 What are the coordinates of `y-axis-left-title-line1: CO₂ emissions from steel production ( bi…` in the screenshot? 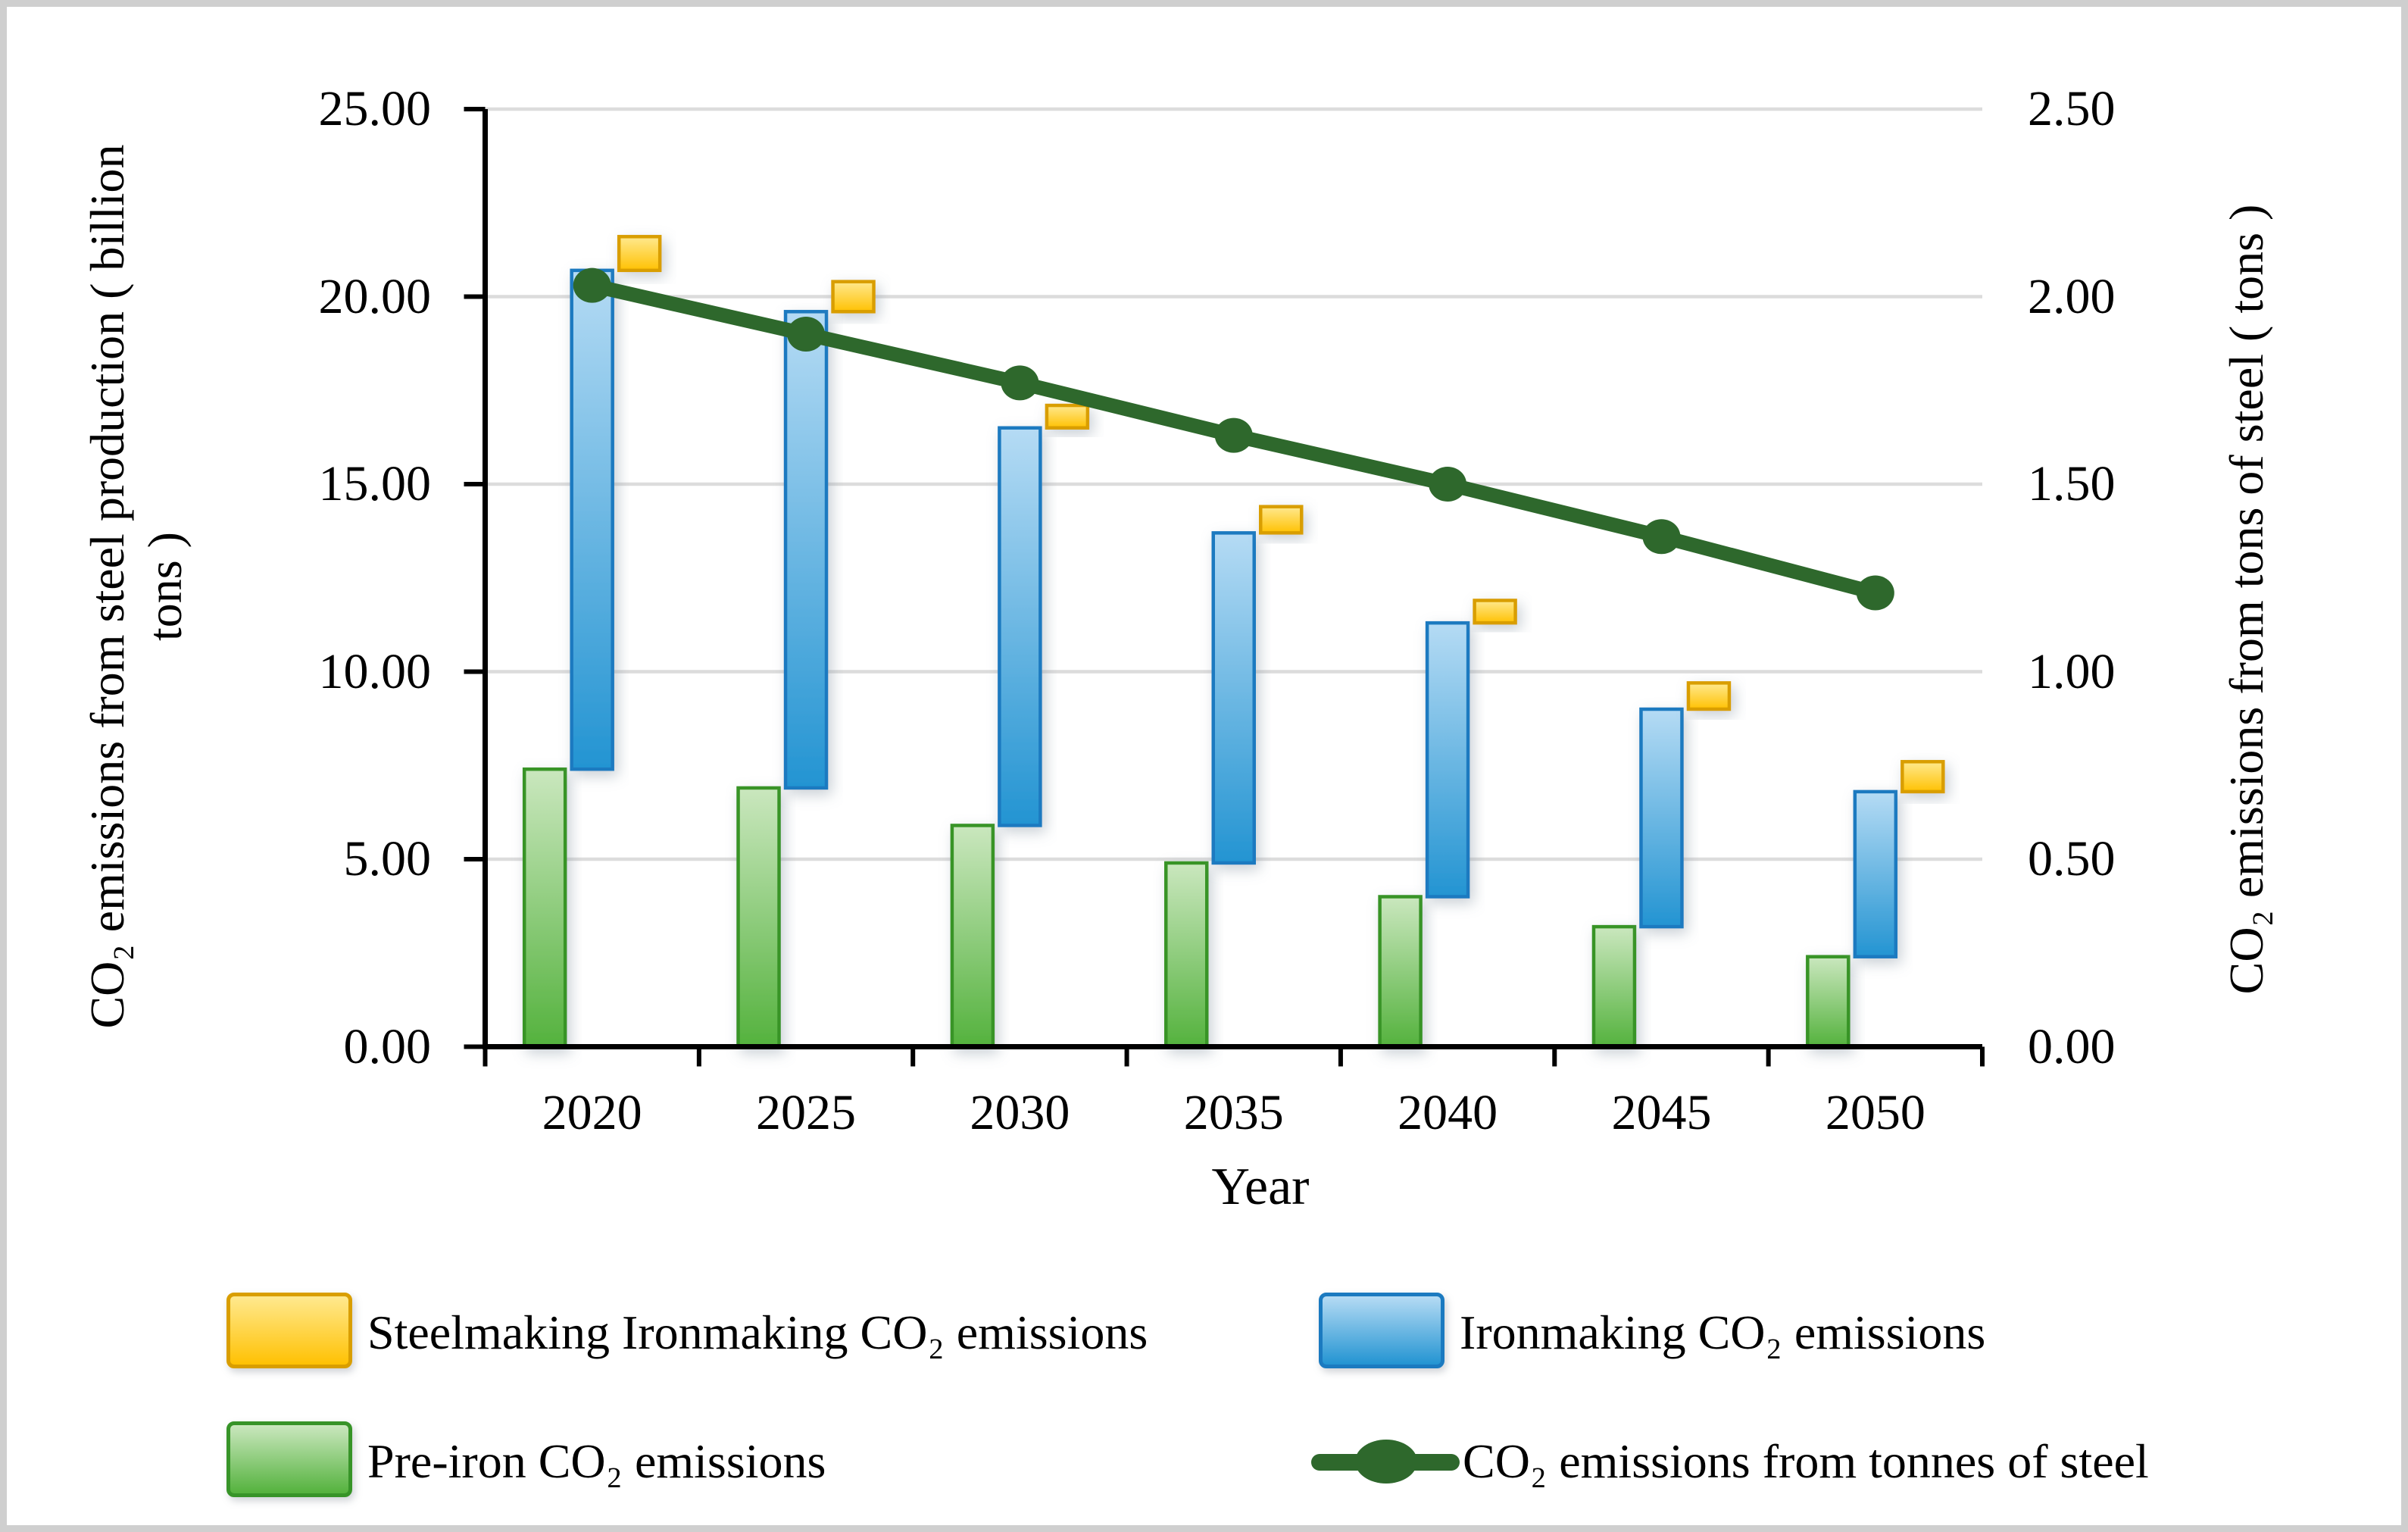 It's located at (107, 586).